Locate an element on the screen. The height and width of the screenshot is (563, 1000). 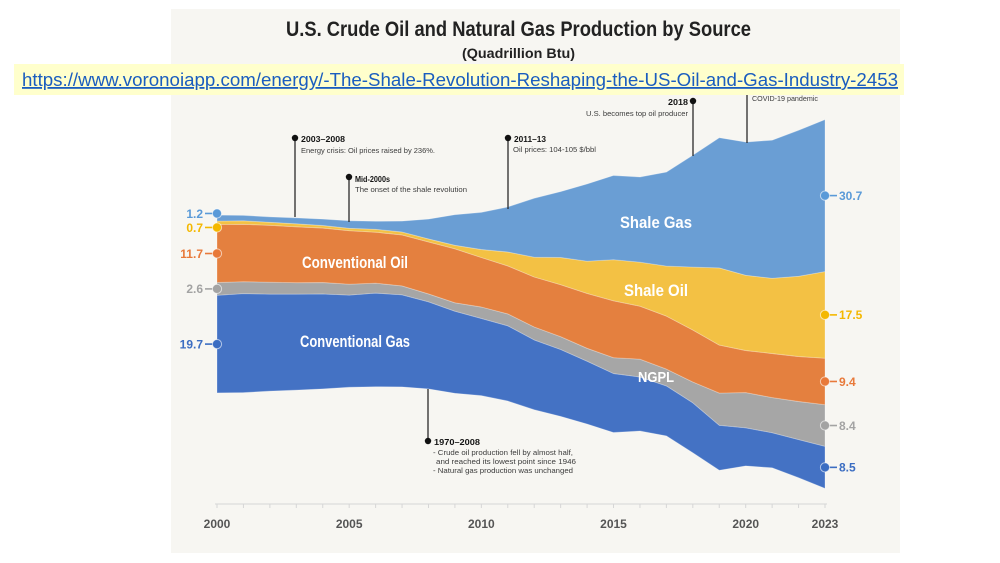
end-value-label-shale-gas: 30.7 is located at coordinates (841, 196).